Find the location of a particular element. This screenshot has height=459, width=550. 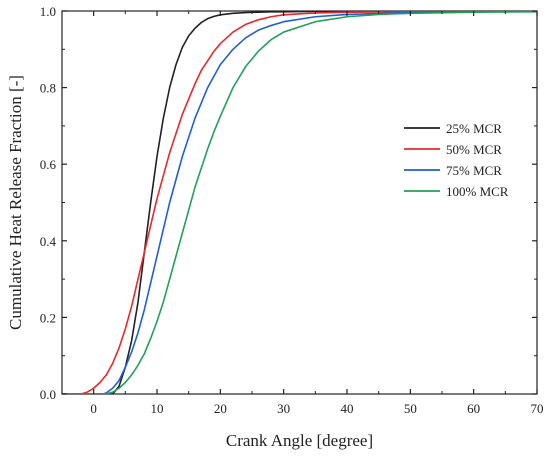

y-tick-label: 0.0 is located at coordinates (48, 394).